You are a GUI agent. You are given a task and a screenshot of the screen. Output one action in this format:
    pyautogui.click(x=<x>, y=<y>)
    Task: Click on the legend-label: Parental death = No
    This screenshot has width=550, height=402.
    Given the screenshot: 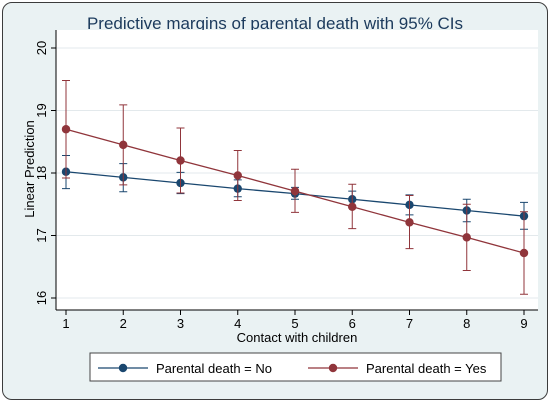 What is the action you would take?
    pyautogui.click(x=214, y=368)
    